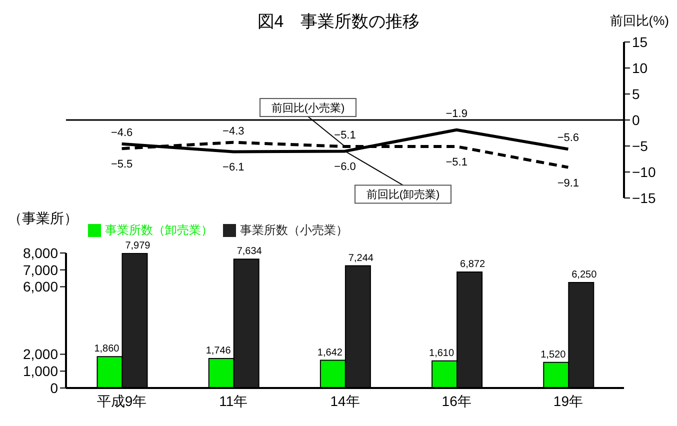 This screenshot has width=677, height=426. Describe the element at coordinates (40, 286) in the screenshot. I see `y-tick-label: 6,000` at that location.